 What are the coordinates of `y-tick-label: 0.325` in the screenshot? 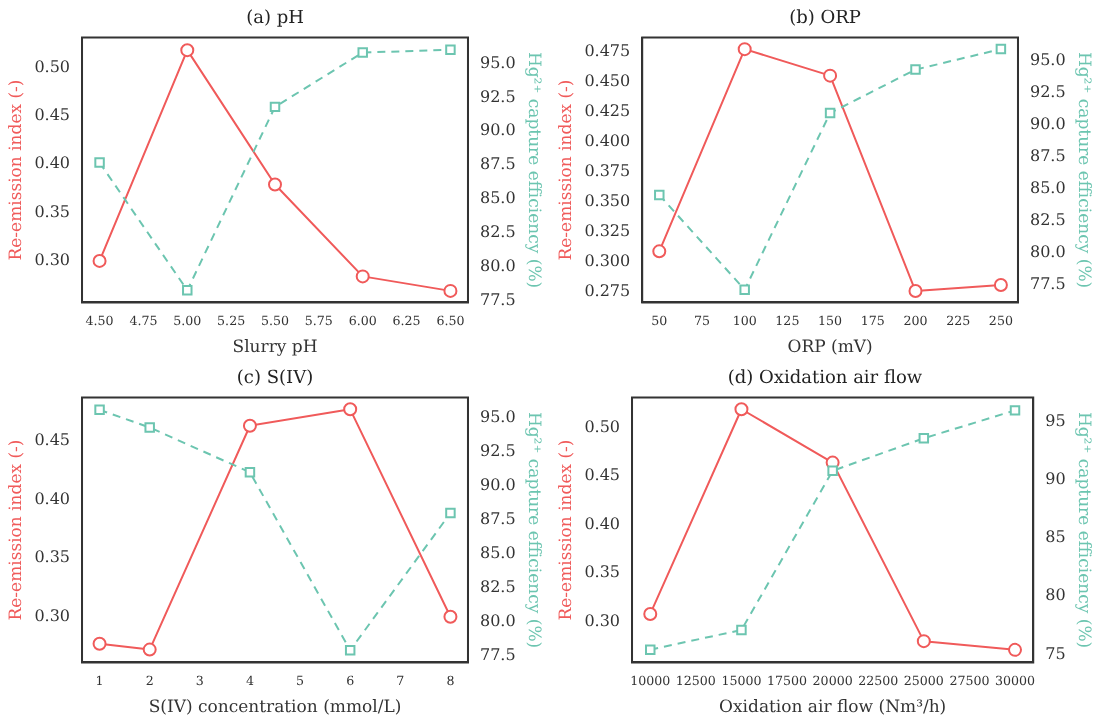 It's located at (607, 231).